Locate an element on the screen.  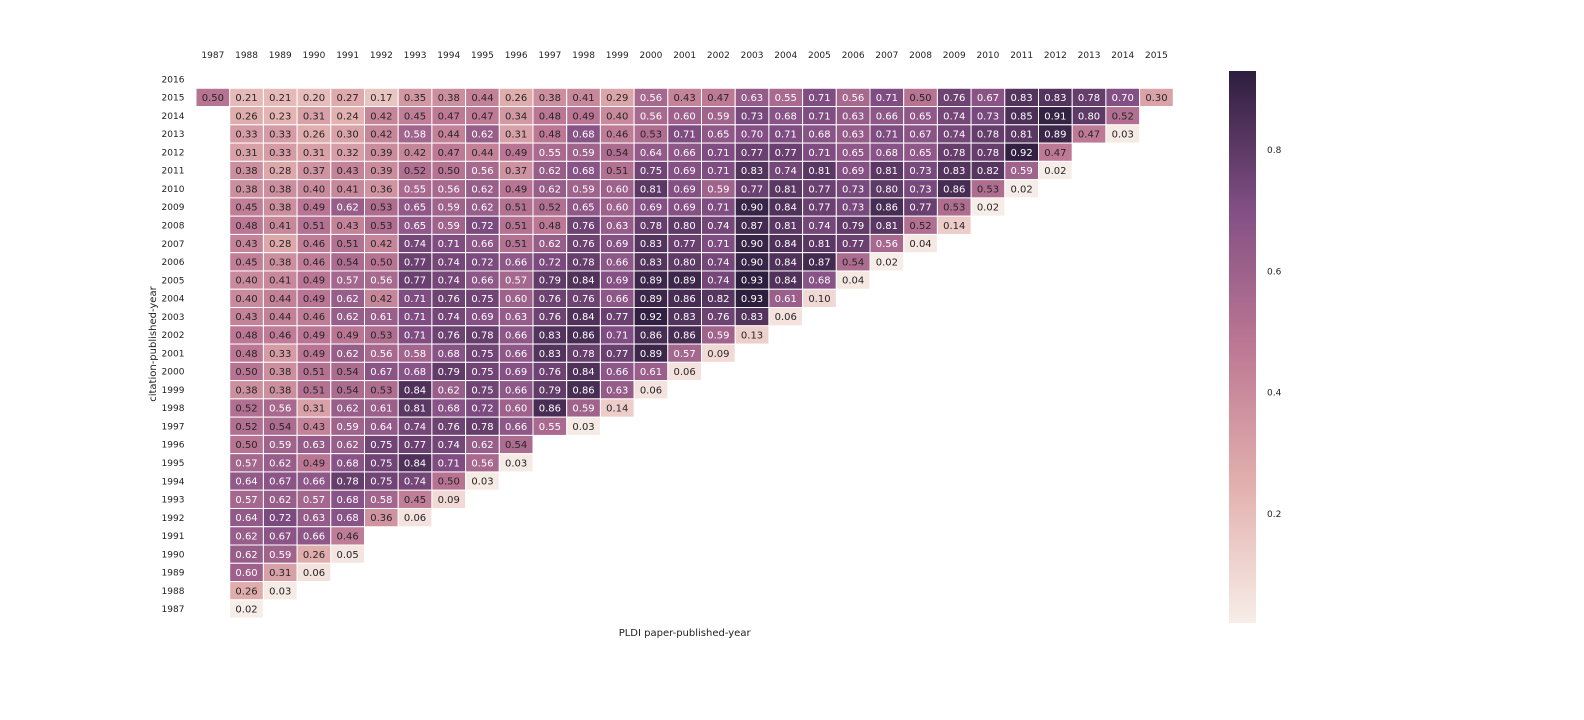
cell-value-label: 0.51 is located at coordinates (314, 372).